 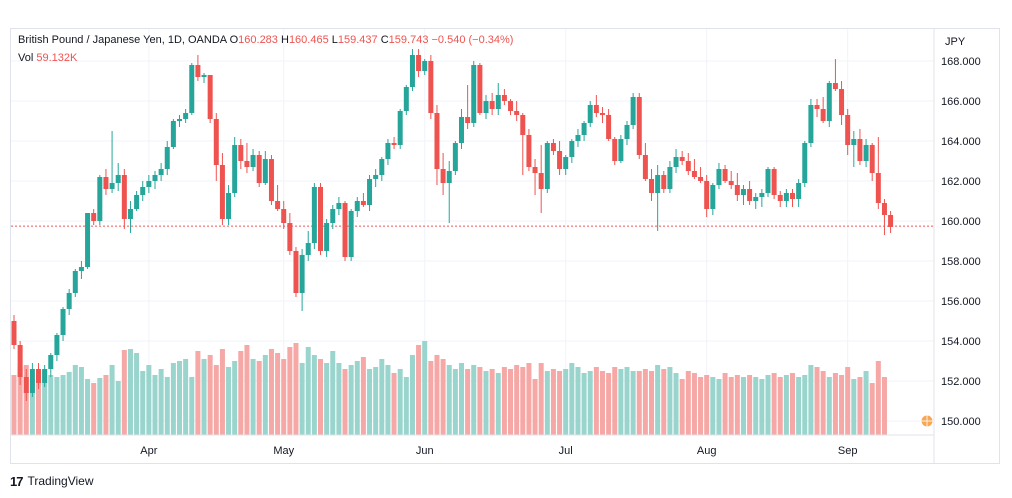 What do you see at coordinates (425, 451) in the screenshot?
I see `x-tick-label: Jun` at bounding box center [425, 451].